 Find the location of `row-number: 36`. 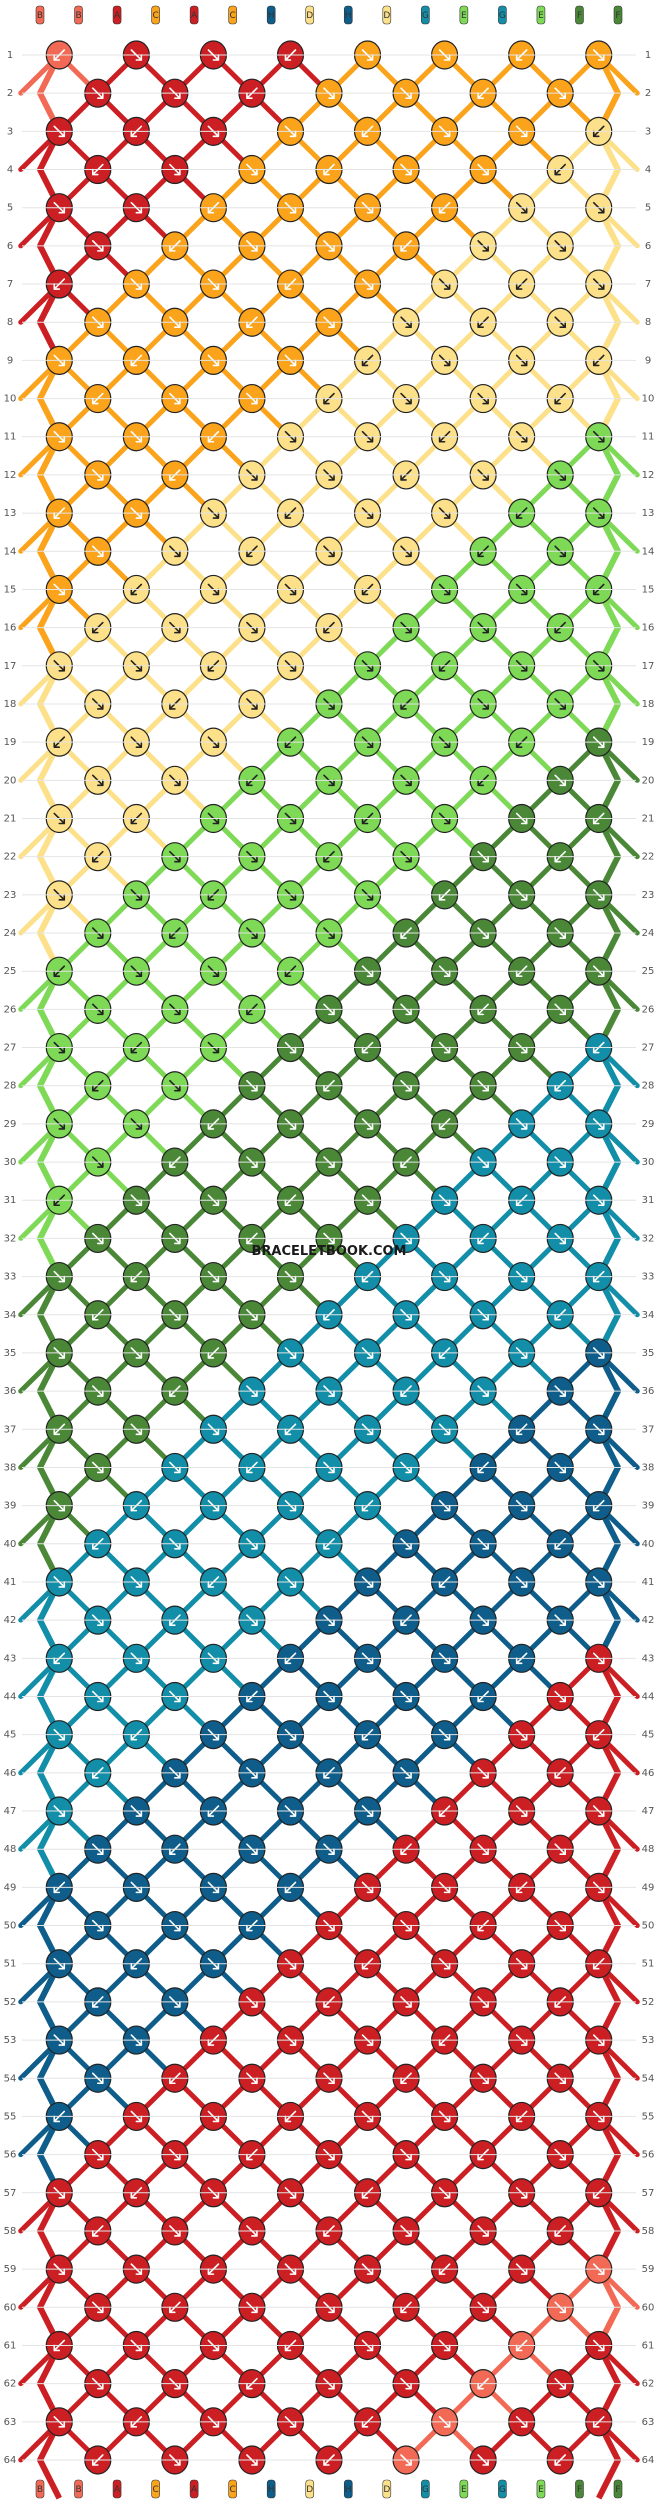

row-number: 36 is located at coordinates (648, 1391).